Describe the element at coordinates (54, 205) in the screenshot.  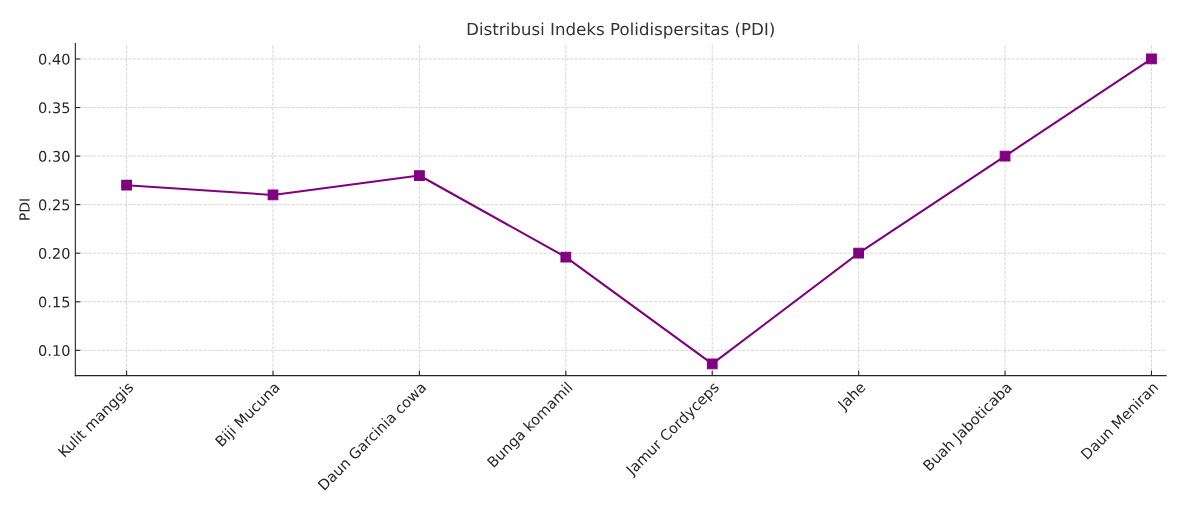
I see `y-tick-label: 0.25` at that location.